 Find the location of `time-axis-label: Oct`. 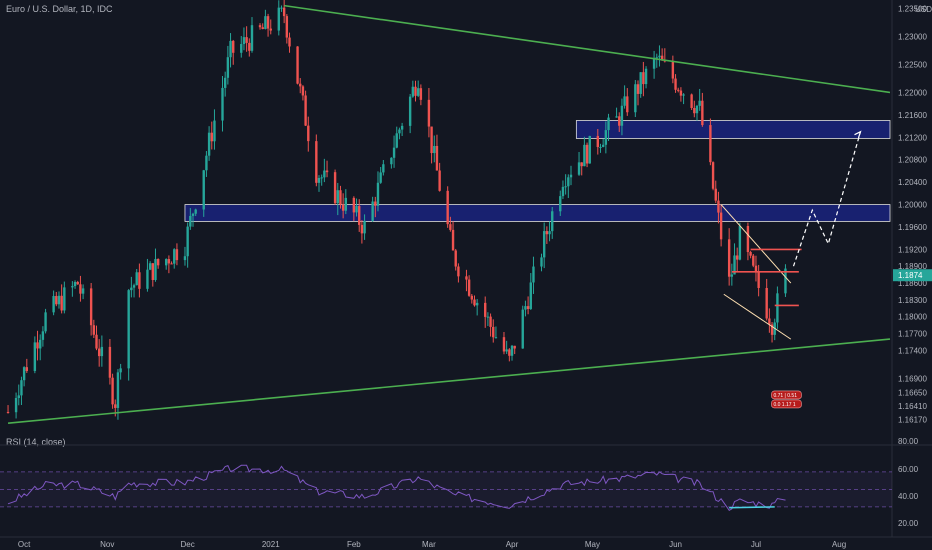

time-axis-label: Oct is located at coordinates (24, 544).